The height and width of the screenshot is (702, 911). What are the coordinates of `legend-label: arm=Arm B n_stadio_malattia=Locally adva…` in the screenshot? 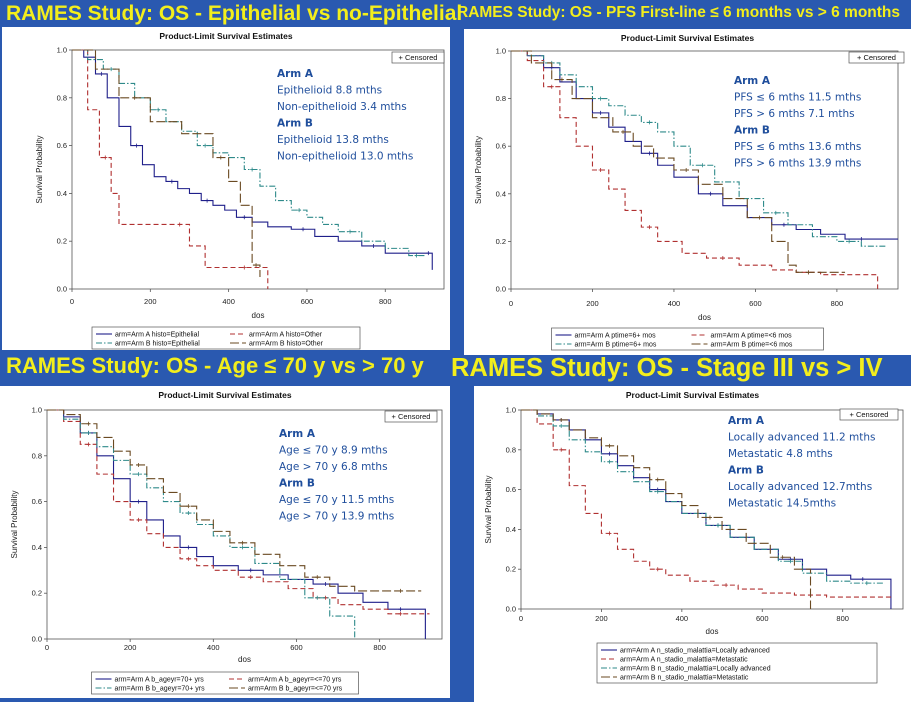 It's located at (695, 669).